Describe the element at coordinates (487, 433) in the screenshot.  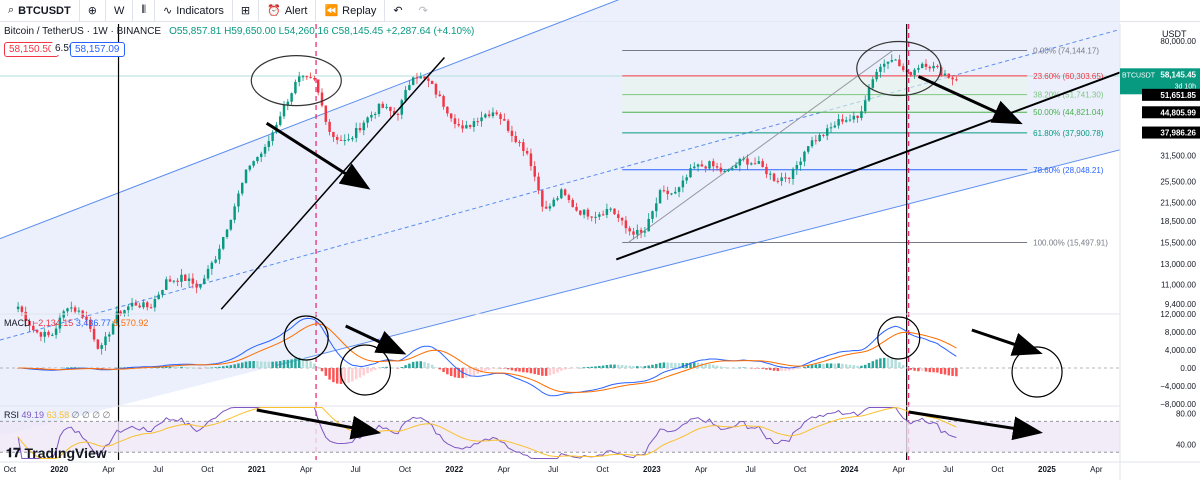
I see `rsi-line` at that location.